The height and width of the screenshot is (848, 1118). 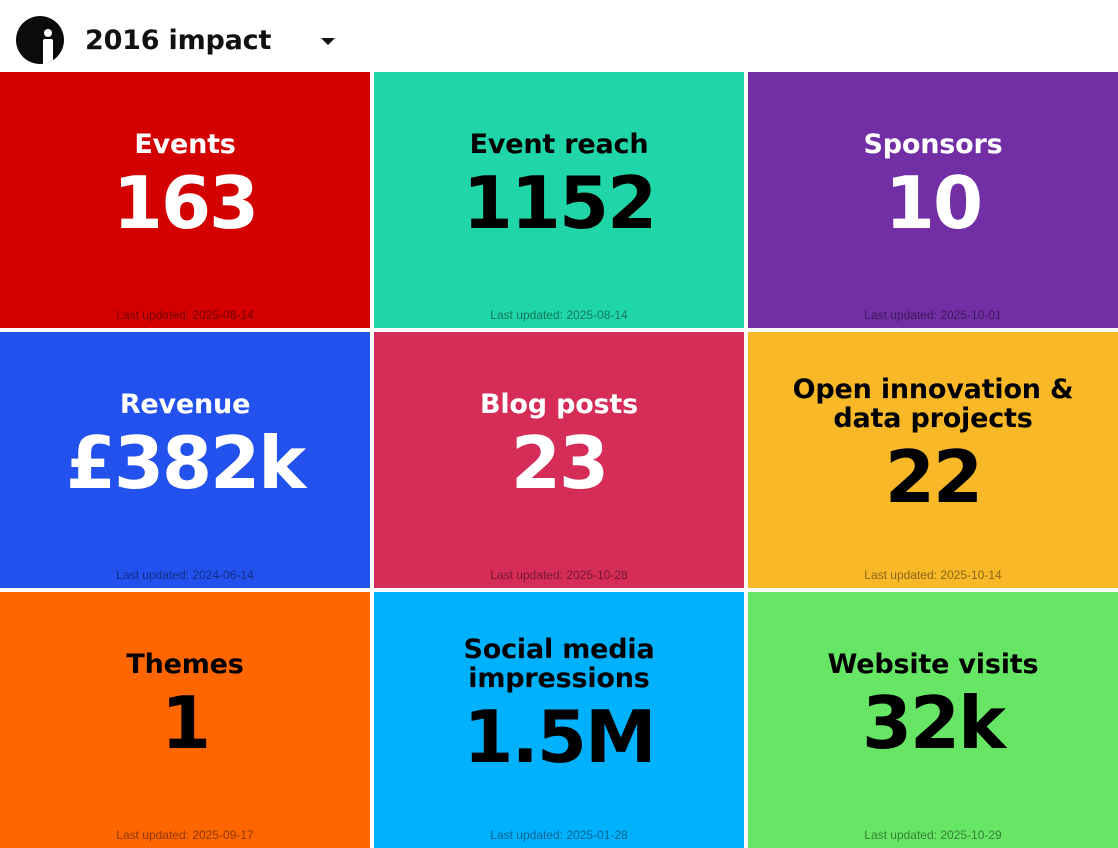 What do you see at coordinates (933, 315) in the screenshot?
I see `tile-last-updated: Last updated: 2025-10-01` at bounding box center [933, 315].